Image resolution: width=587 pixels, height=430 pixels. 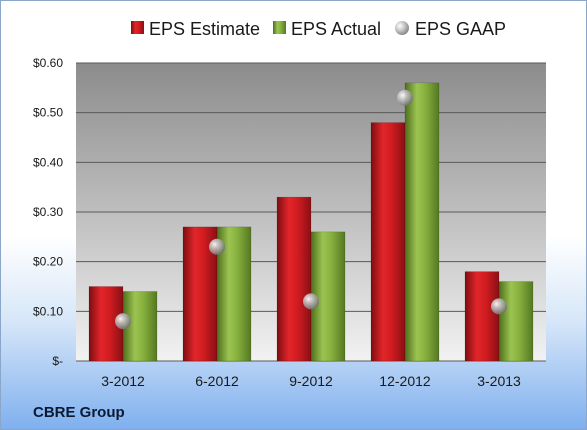 I want to click on x-axis-labels: 3-2012 6-2012 9-2012 12-2012 3-2013, so click(x=311, y=381).